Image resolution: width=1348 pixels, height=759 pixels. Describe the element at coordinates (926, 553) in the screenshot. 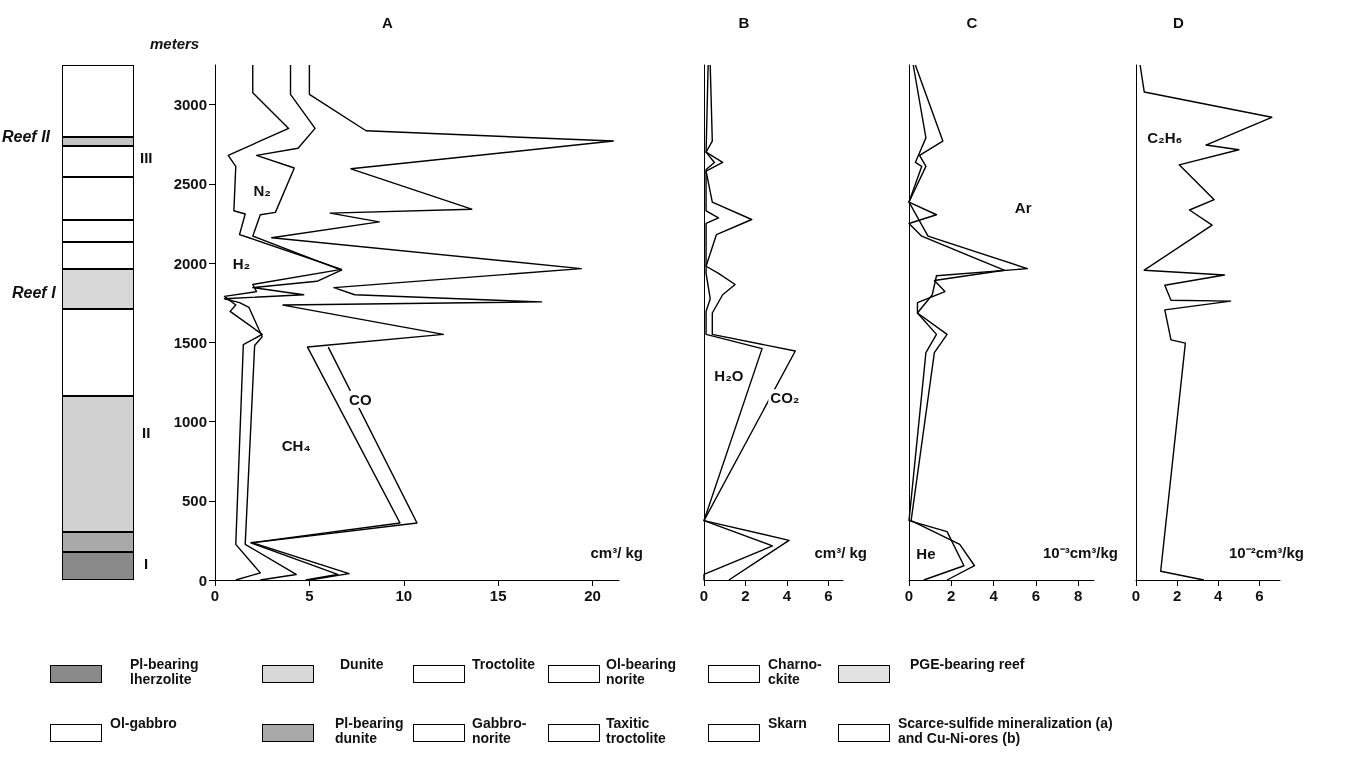

I see `annotation: He` at that location.